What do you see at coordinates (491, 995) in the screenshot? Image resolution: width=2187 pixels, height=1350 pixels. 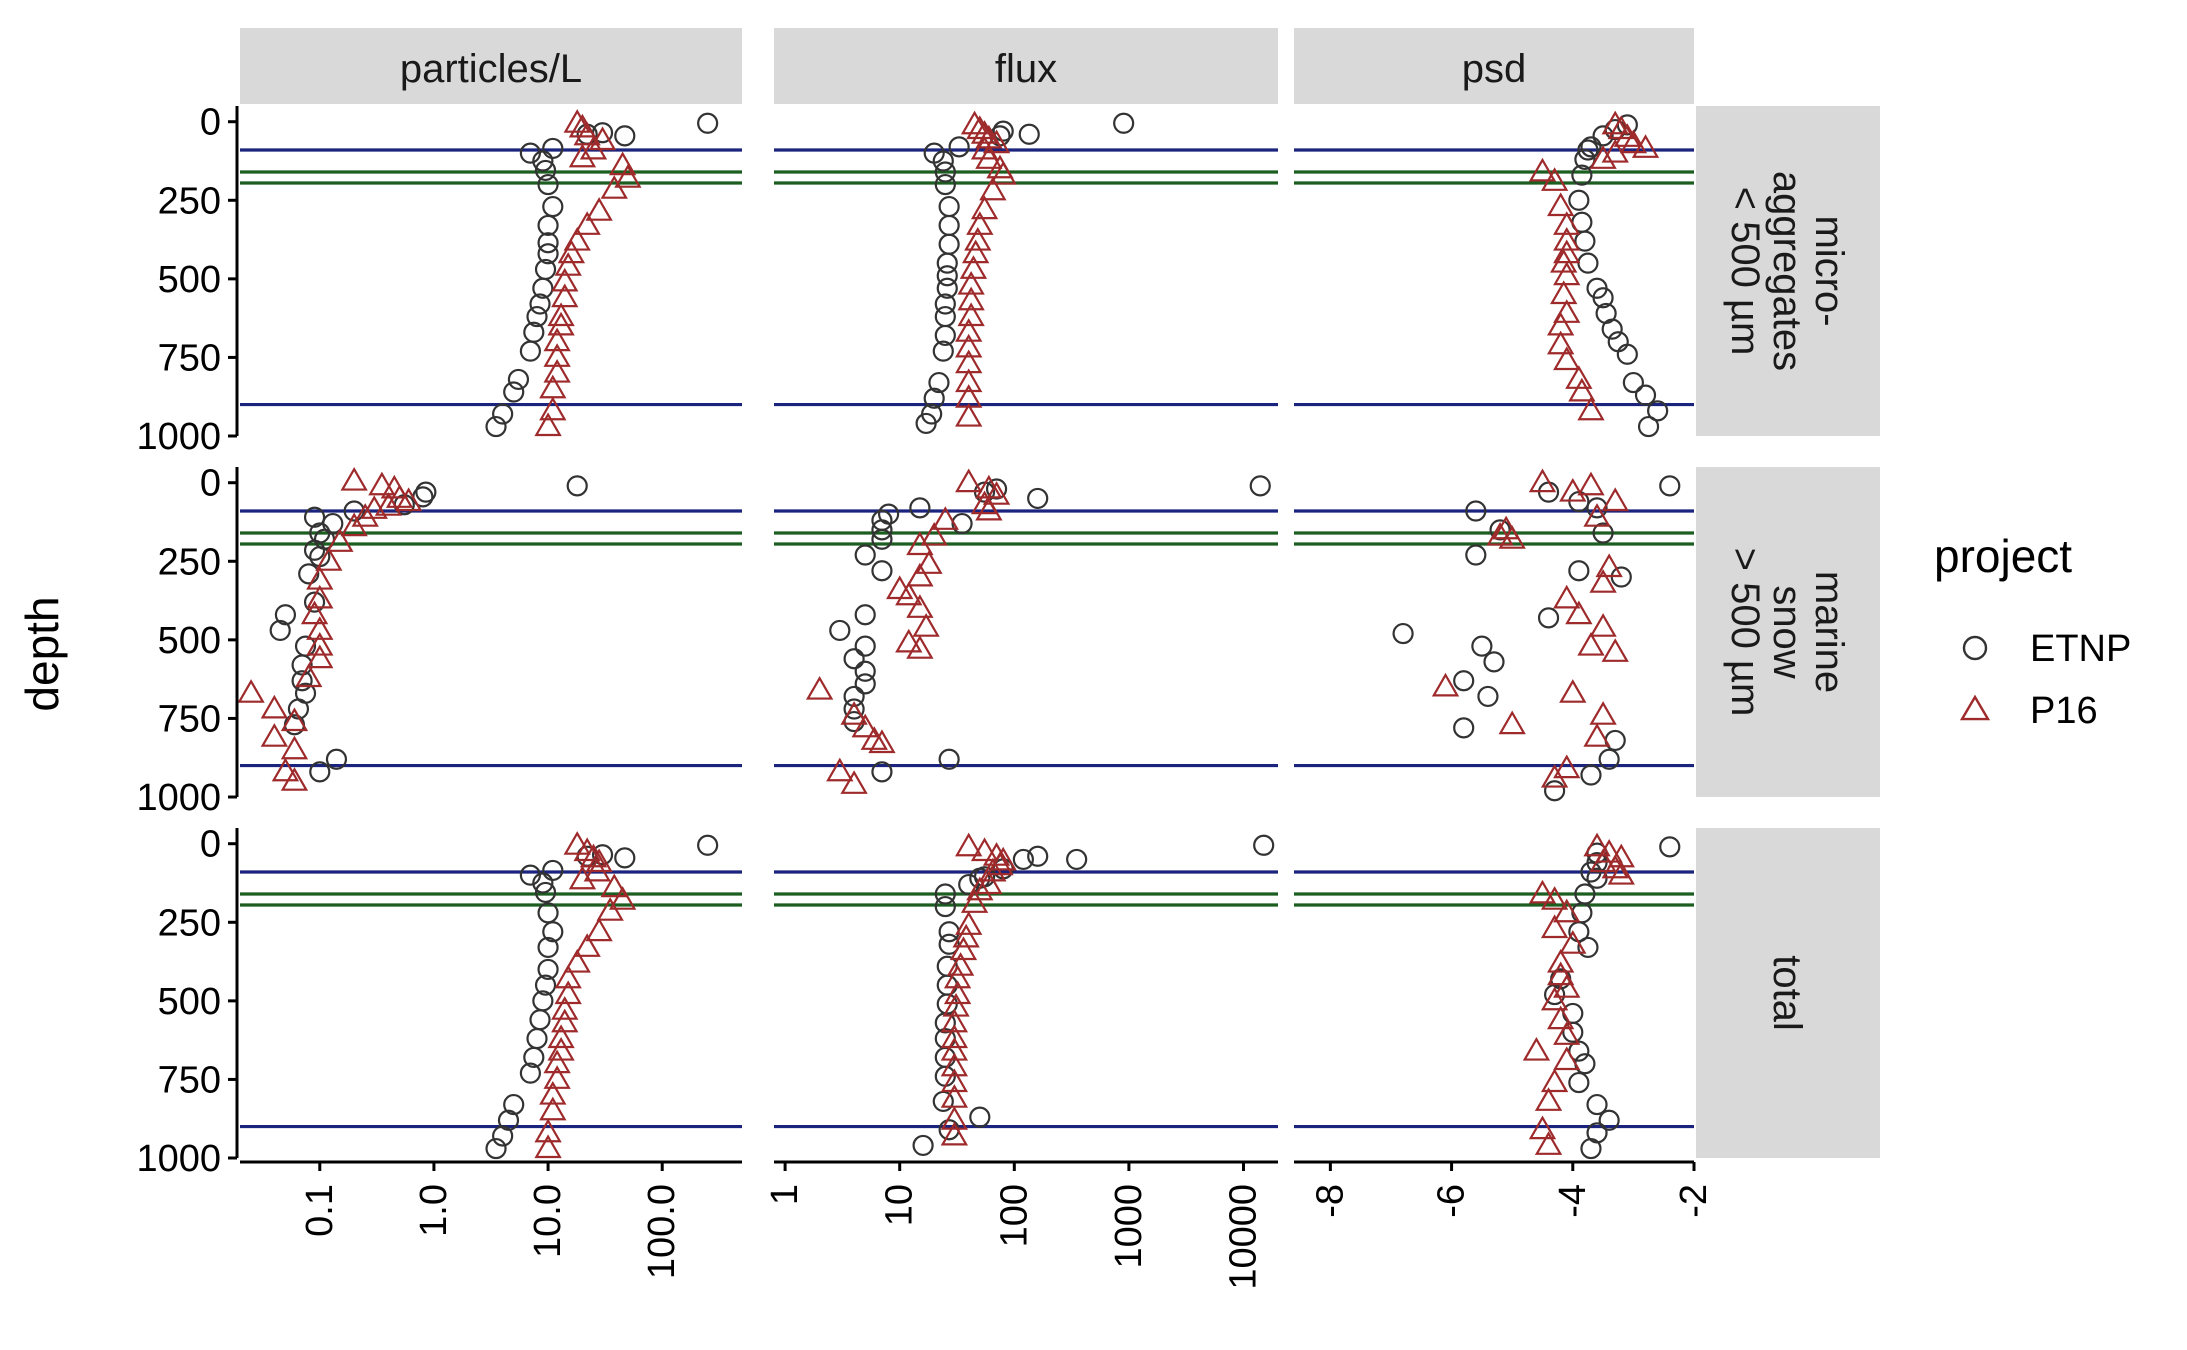 I see `panel-total-particles` at bounding box center [491, 995].